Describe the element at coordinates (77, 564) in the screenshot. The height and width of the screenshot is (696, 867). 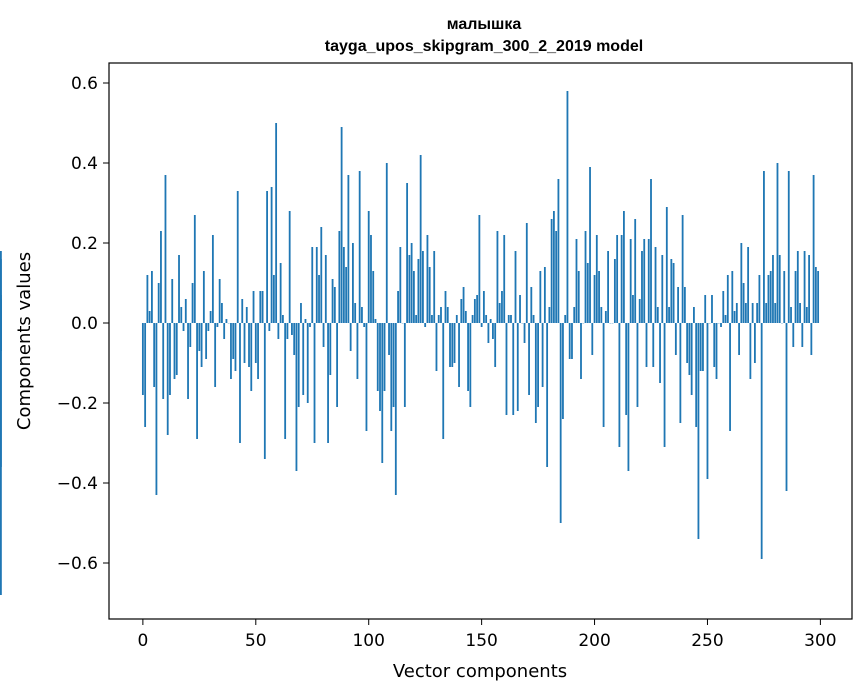
I see `y-tick-label: −0.6` at that location.